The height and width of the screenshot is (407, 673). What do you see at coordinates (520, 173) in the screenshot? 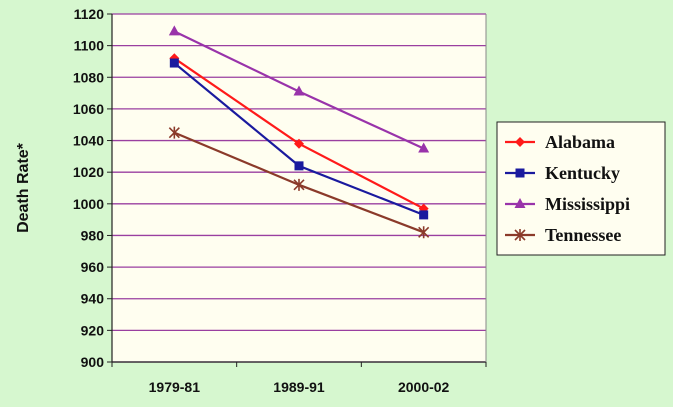
I see `legend-marker` at bounding box center [520, 173].